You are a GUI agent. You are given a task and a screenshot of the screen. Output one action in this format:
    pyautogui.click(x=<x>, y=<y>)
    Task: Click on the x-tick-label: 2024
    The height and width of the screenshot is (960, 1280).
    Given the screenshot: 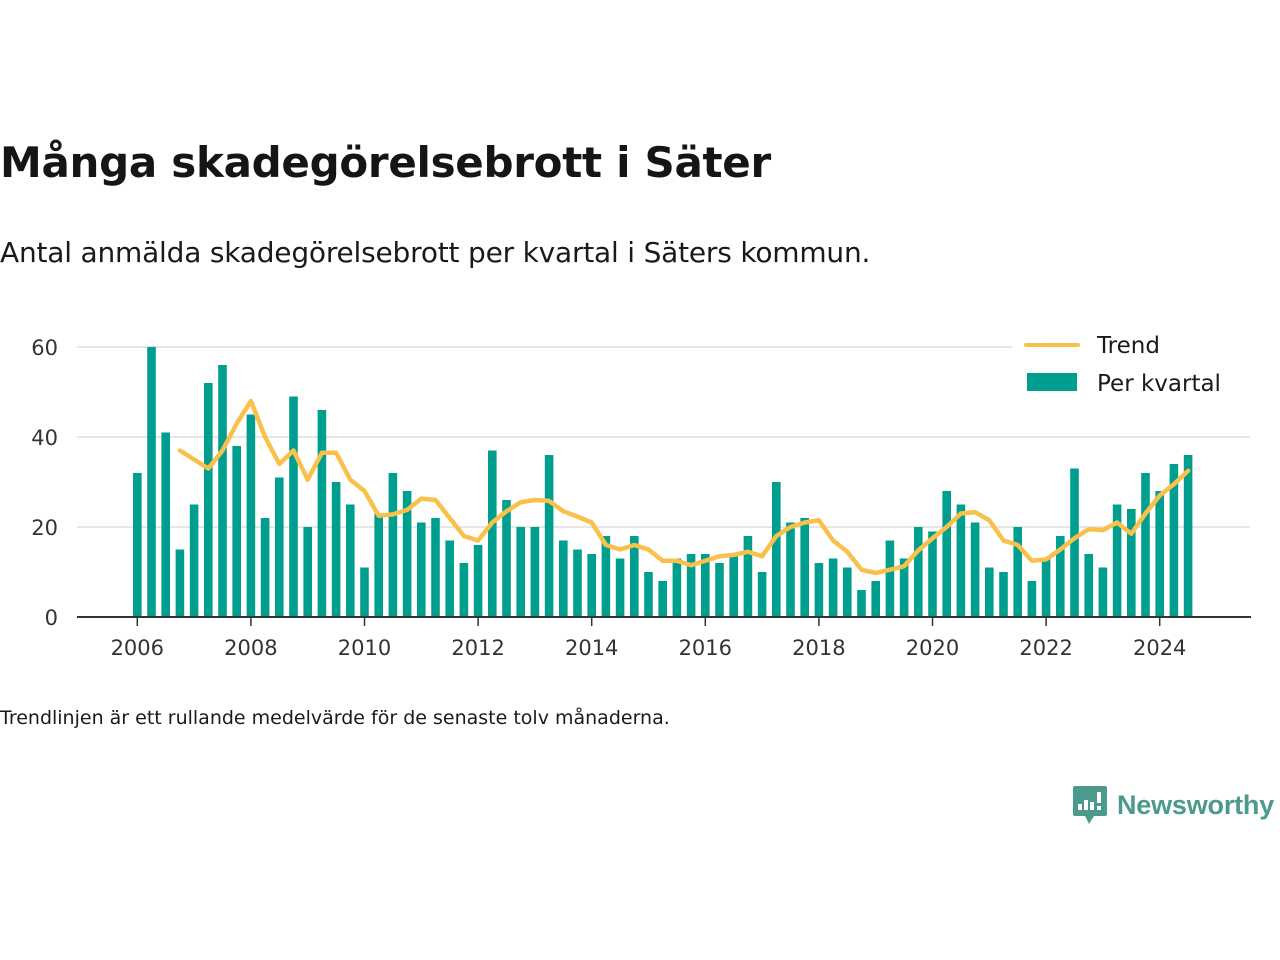 What is the action you would take?
    pyautogui.click(x=1159, y=648)
    